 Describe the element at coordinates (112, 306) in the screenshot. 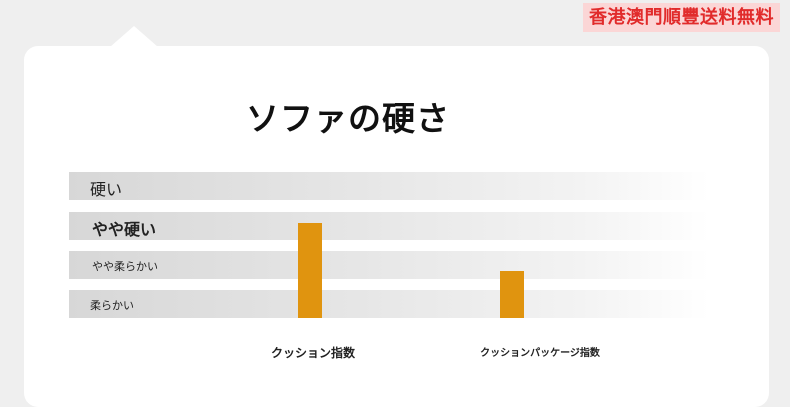

I see `level-label: 柔らかい` at that location.